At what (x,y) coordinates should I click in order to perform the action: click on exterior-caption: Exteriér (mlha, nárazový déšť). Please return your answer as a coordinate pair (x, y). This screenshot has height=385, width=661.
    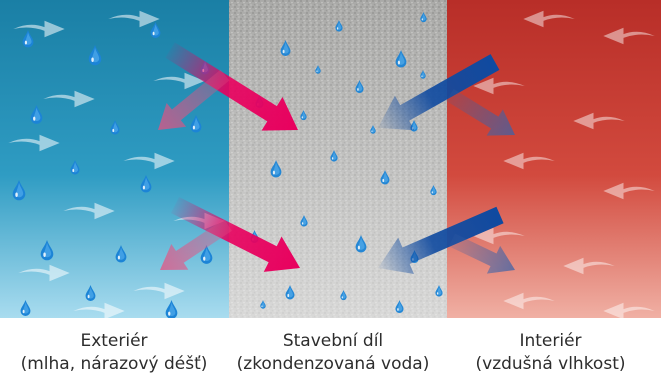
    Looking at the image, I should click on (114, 353).